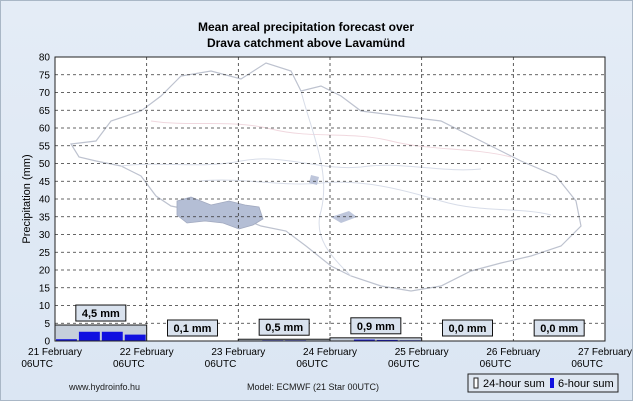 The width and height of the screenshot is (633, 401). I want to click on y-tick-label: 65, so click(45, 111).